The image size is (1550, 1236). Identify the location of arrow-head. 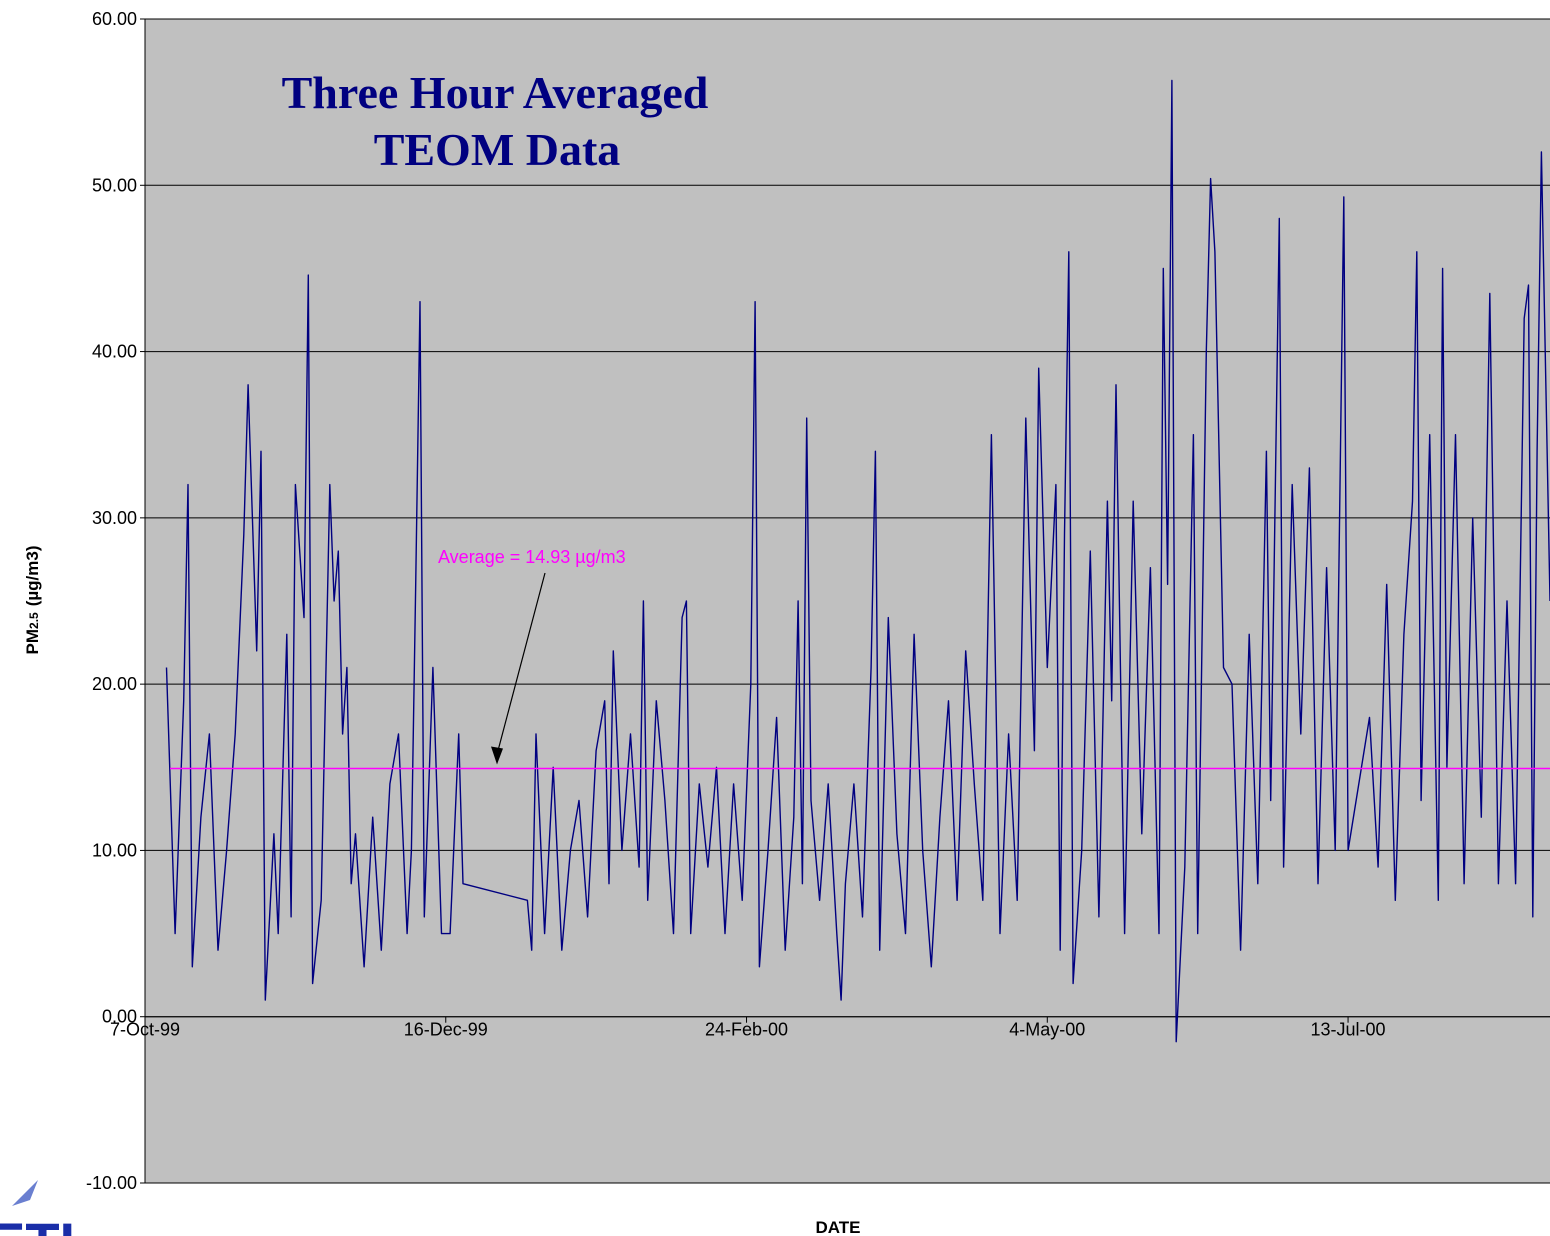
(497, 755).